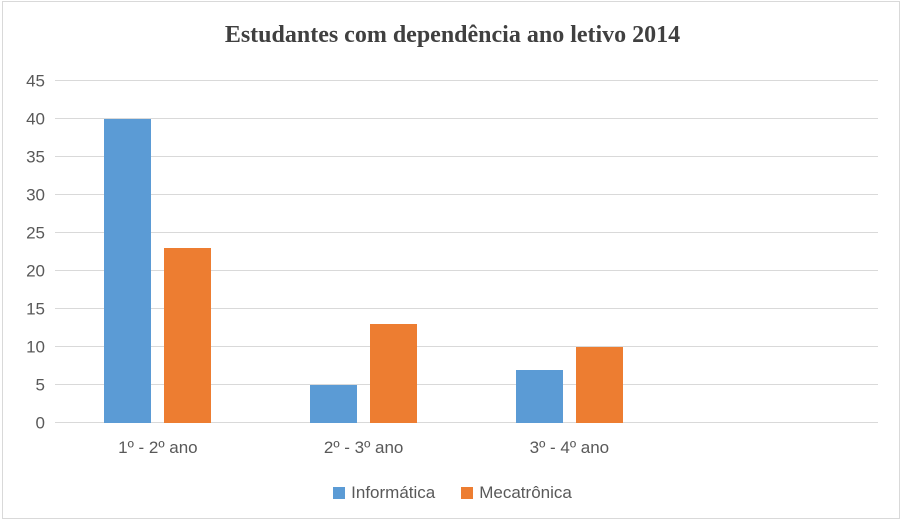  Describe the element at coordinates (466, 440) in the screenshot. I see `x-axis: 1º - 2º ano 2º - 3º ano 3º - 4º ano` at that location.